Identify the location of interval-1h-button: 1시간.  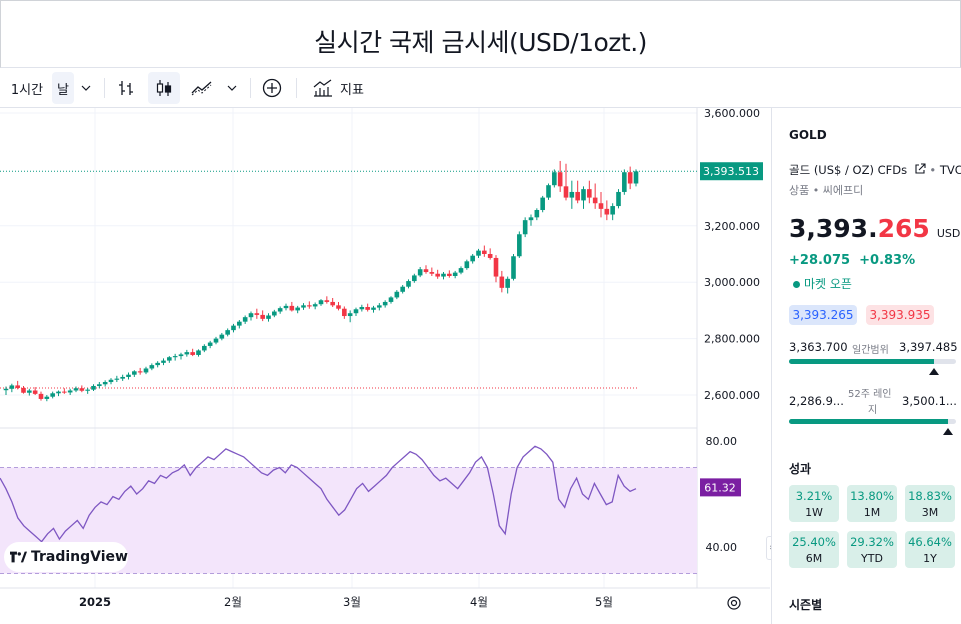
(27, 90).